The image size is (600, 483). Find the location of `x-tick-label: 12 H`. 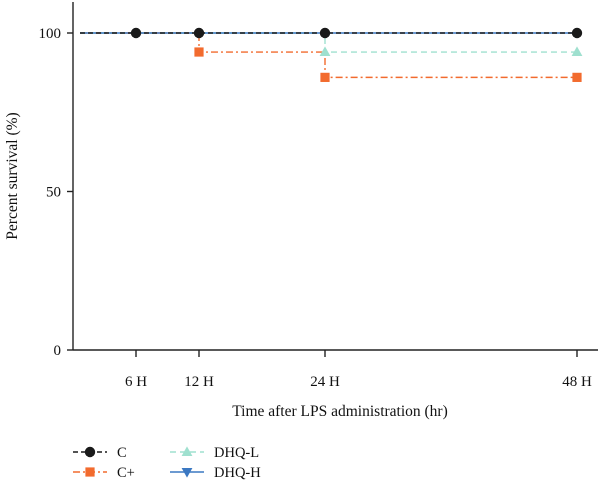

x-tick-label: 12 H is located at coordinates (199, 382).